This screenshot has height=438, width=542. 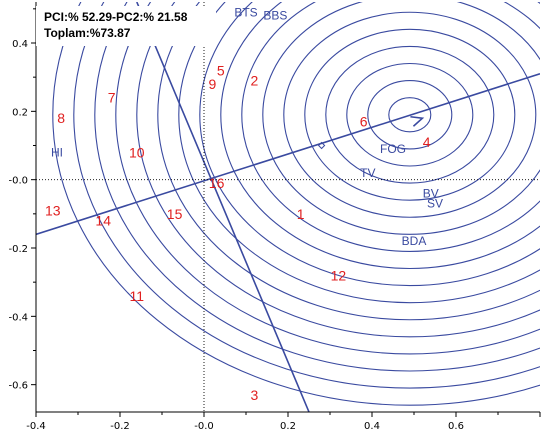 I want to click on genotype-label: 6, so click(x=364, y=122).